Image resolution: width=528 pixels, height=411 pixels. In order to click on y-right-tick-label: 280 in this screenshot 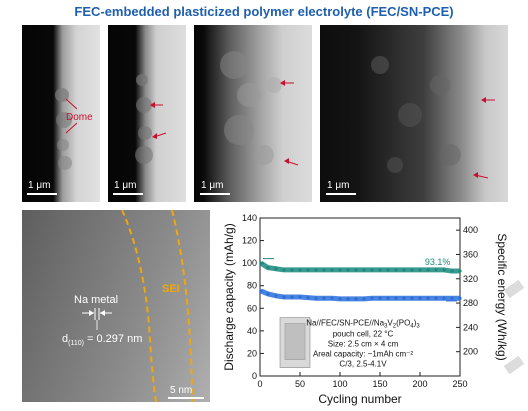, I will do `click(470, 303)`.